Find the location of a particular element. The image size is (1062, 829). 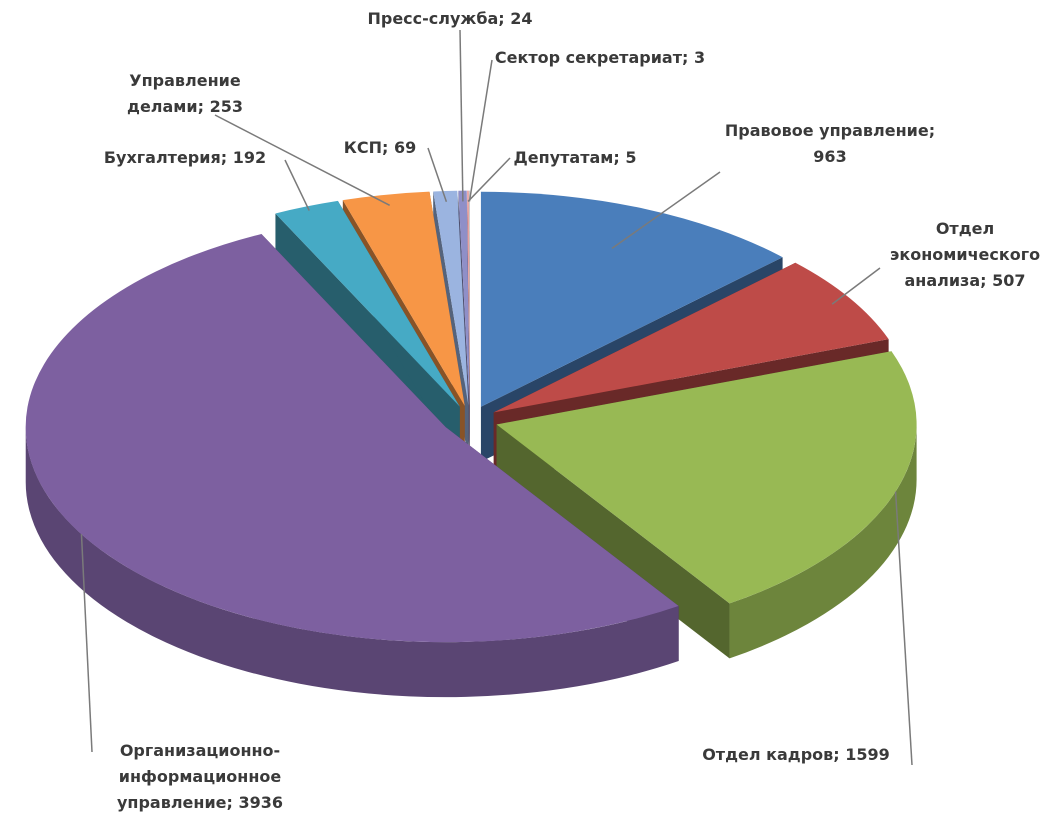

label-value: 192 is located at coordinates (249, 157).